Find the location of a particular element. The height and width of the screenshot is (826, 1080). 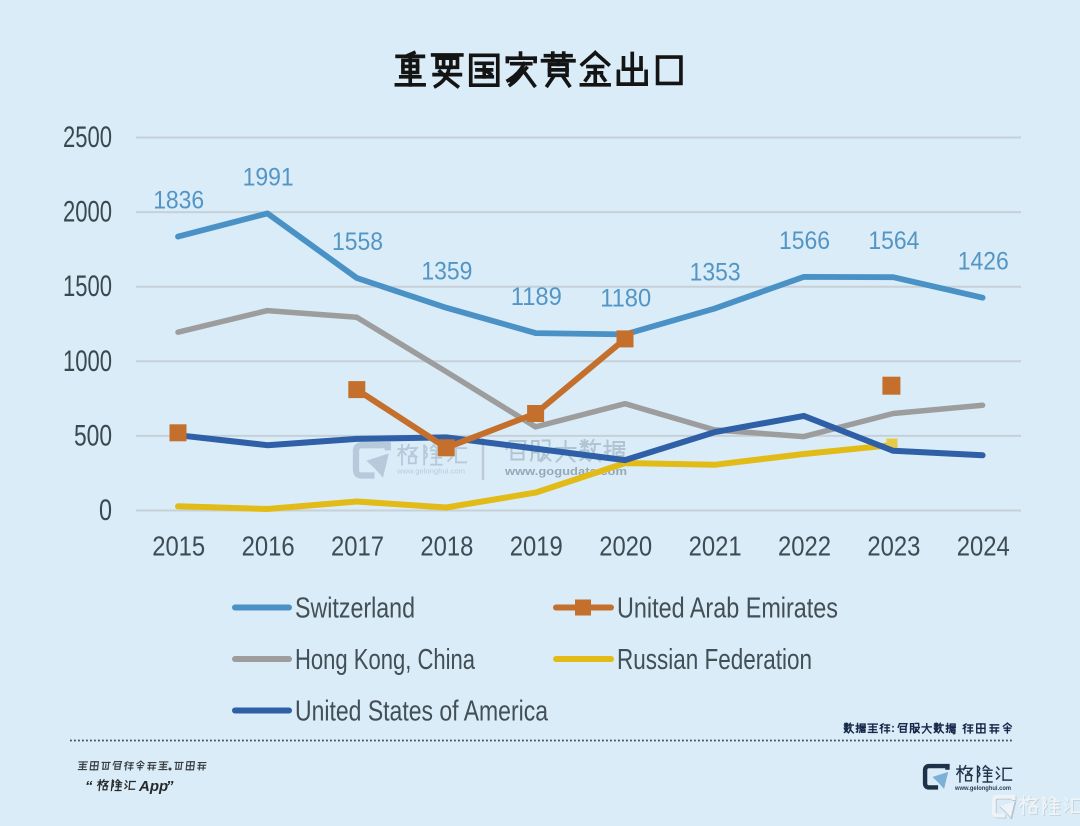

svg-text: 2018 is located at coordinates (446, 546).